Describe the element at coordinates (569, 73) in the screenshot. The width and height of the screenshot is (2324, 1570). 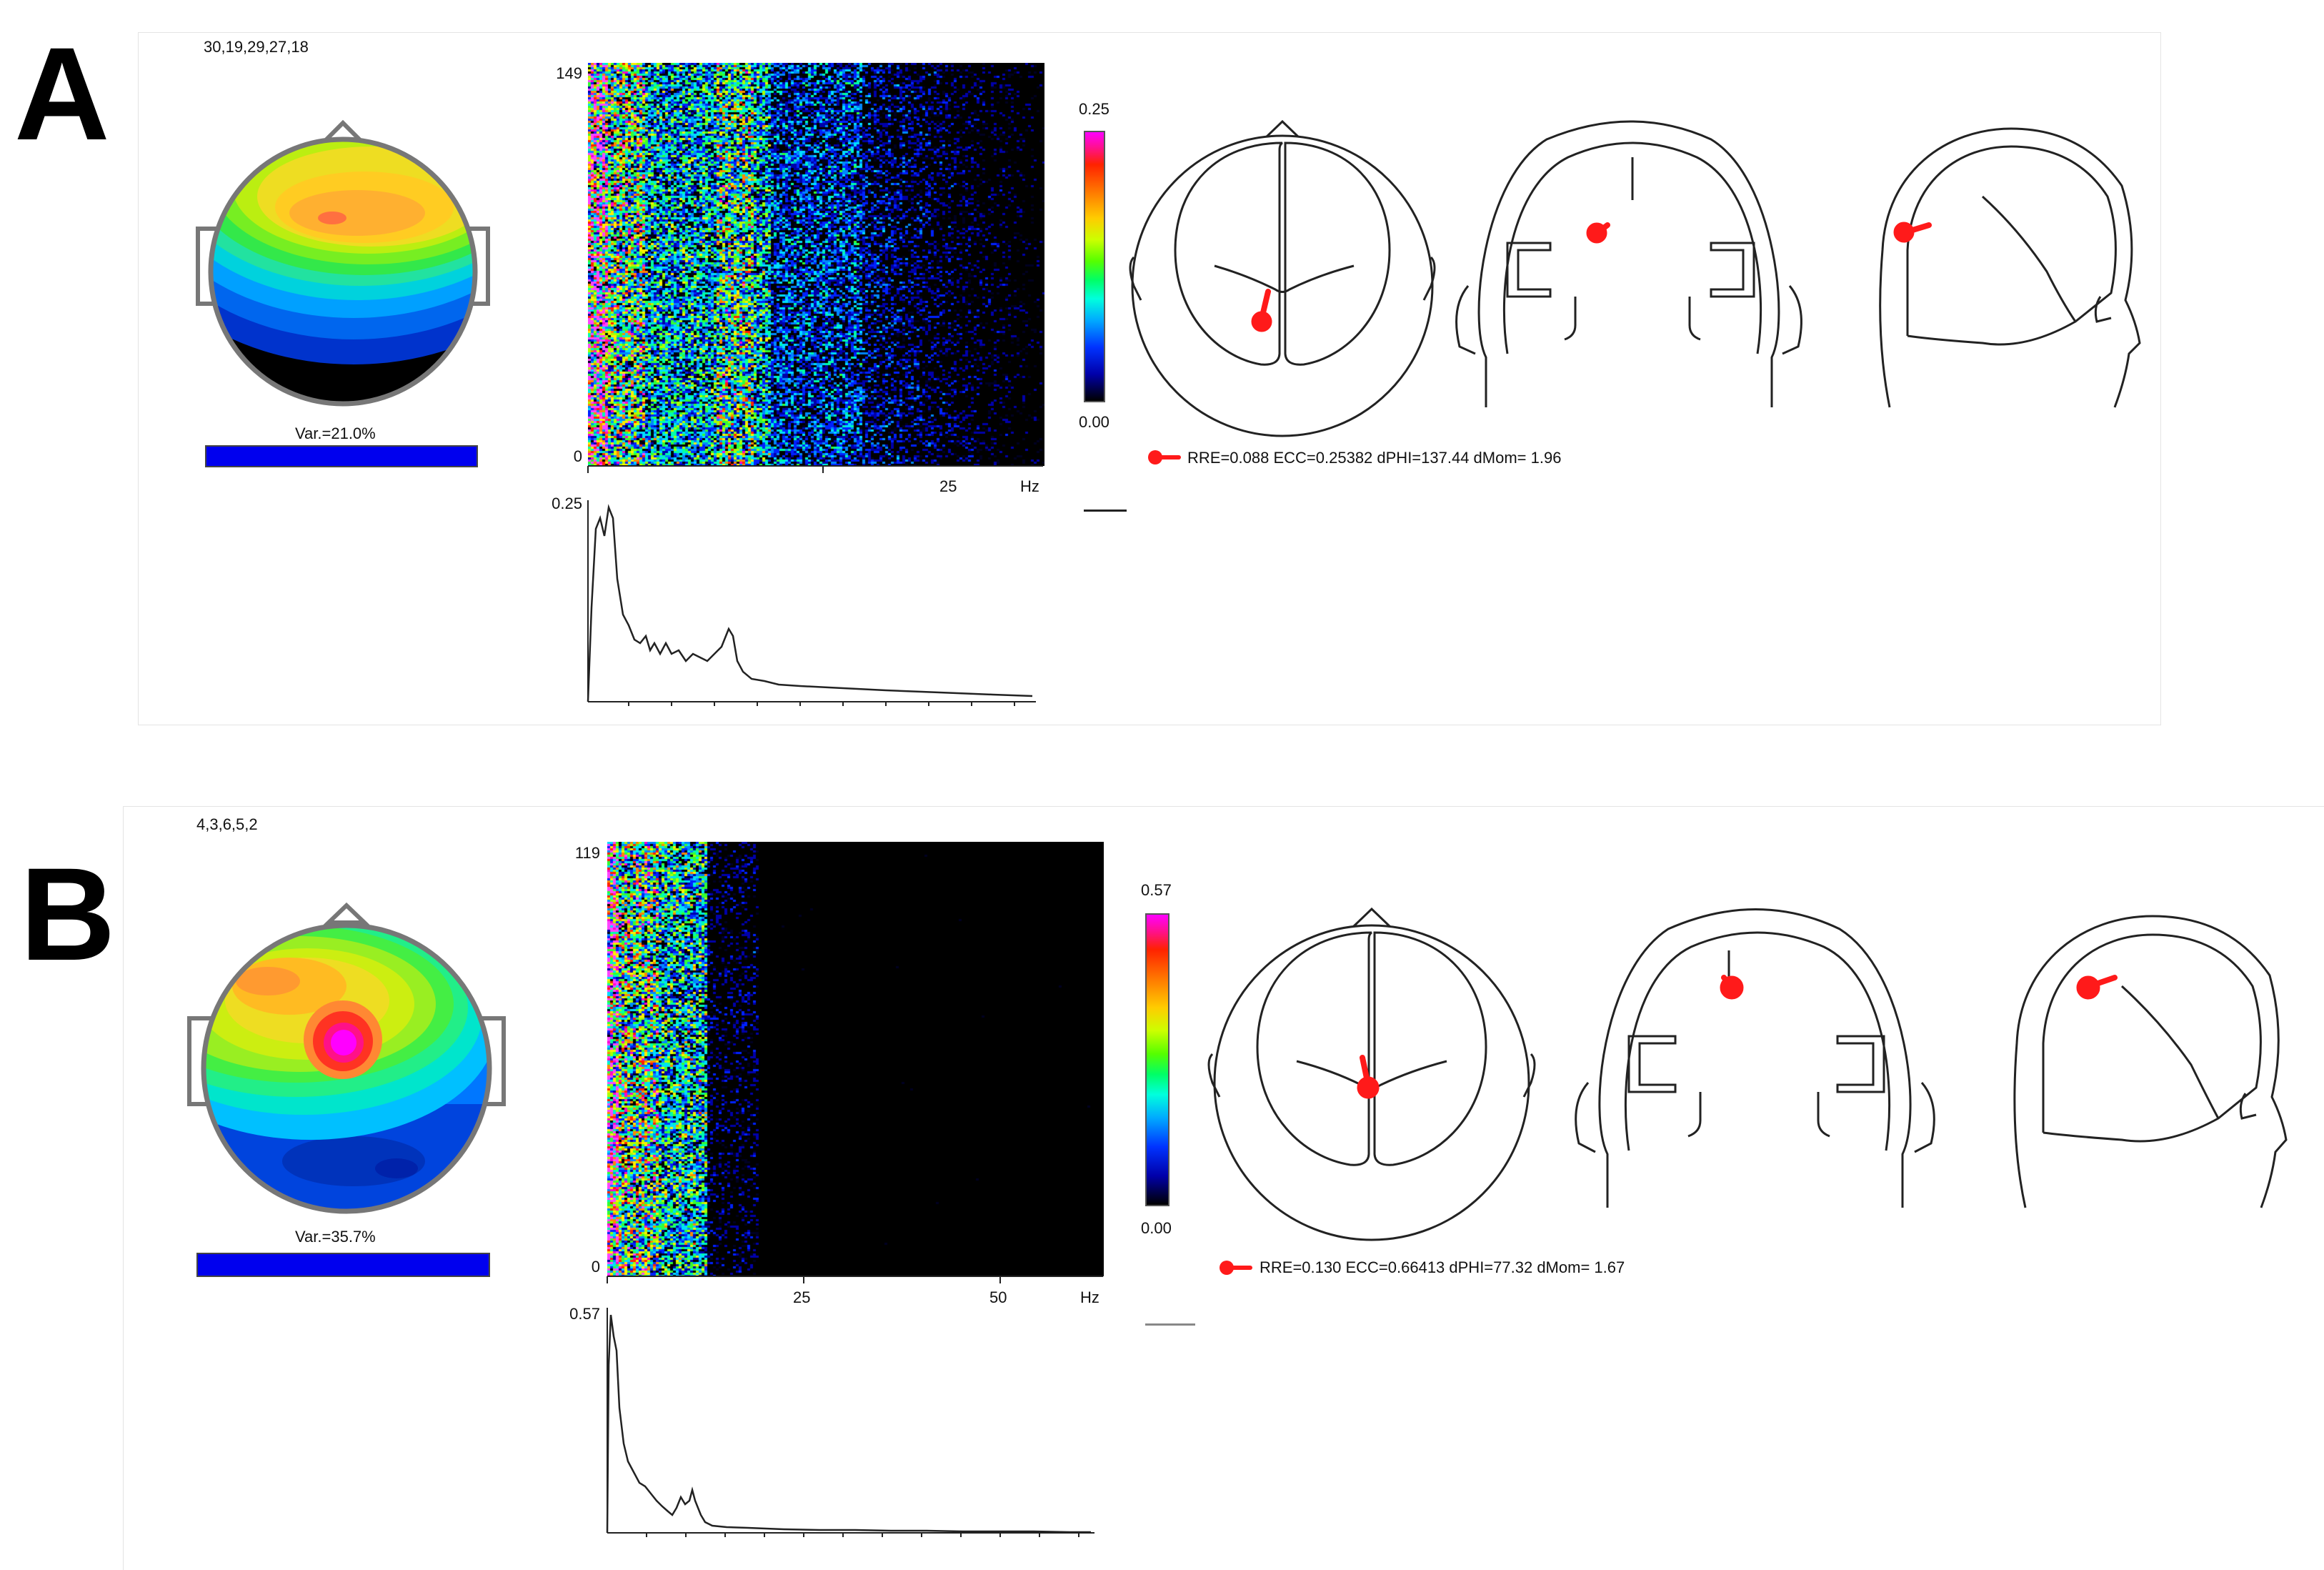
I see `spectrogram-y-max: 149` at that location.